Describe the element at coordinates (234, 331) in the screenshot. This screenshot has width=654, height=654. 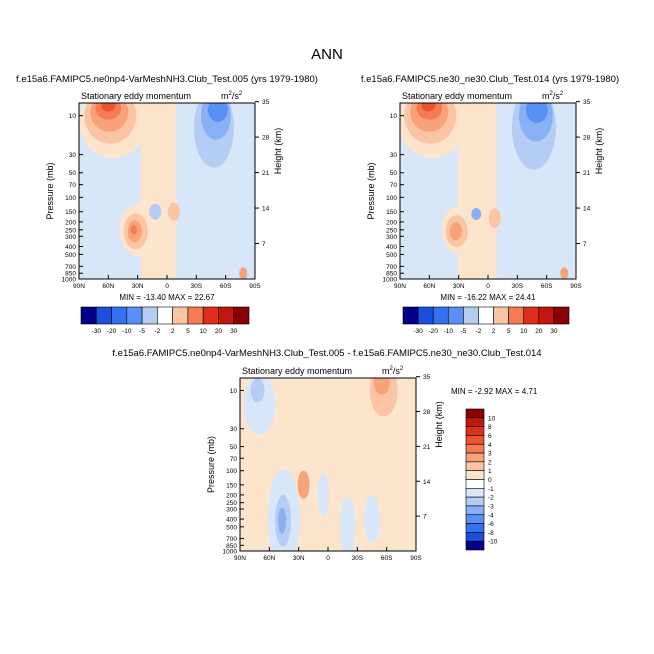
I see `panel1-colorbar-label-9: 30` at that location.